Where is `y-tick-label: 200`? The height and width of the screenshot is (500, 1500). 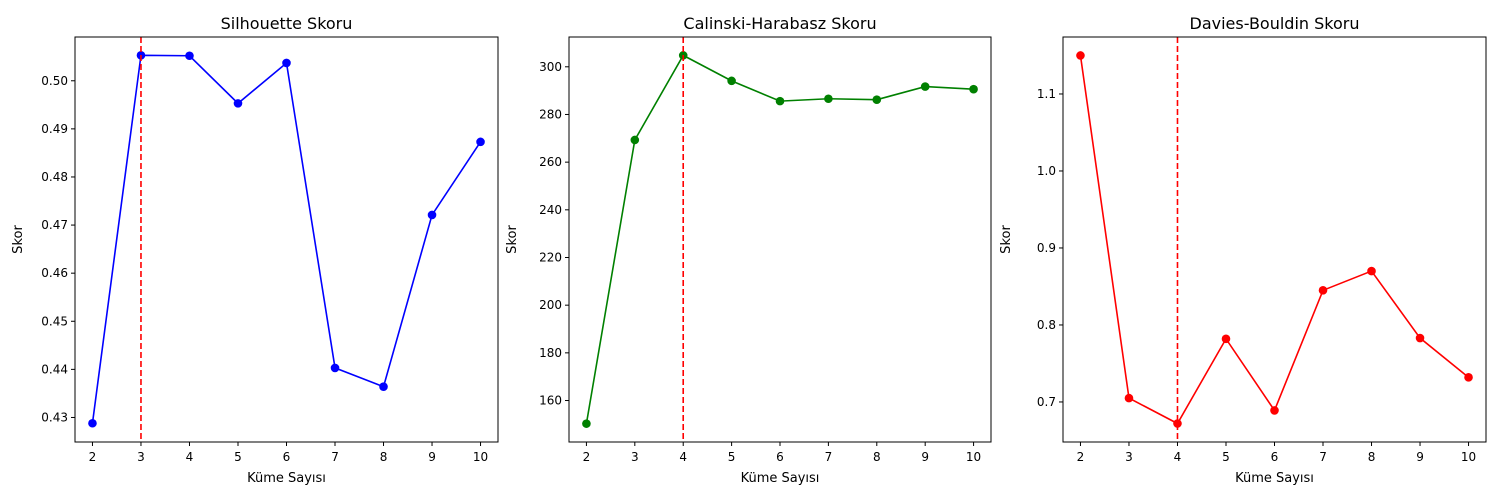 y-tick-label: 200 is located at coordinates (550, 305).